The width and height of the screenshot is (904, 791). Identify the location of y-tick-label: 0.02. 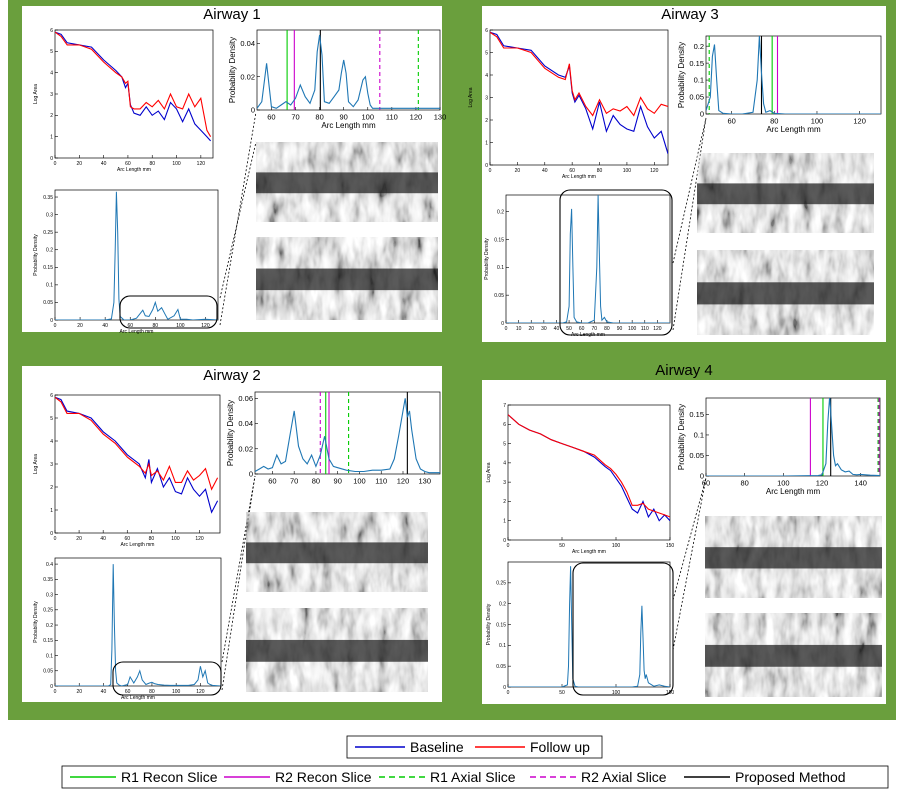
(245, 448).